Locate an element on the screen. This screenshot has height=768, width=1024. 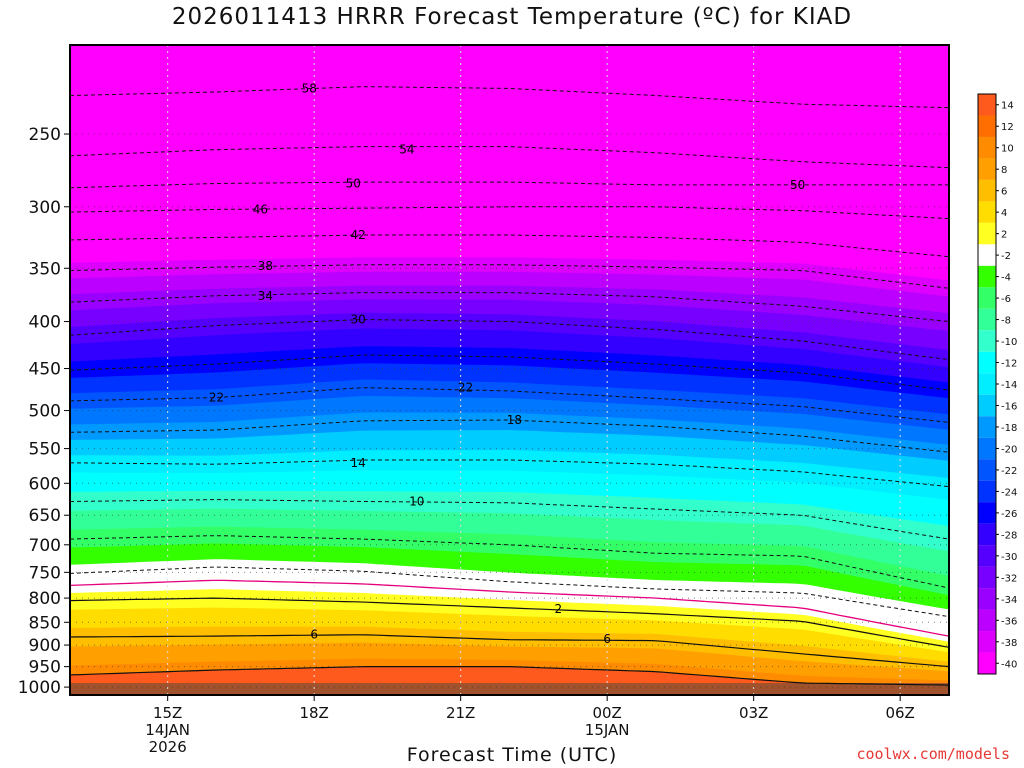
x-tick-sublabel: 2026 is located at coordinates (168, 747).